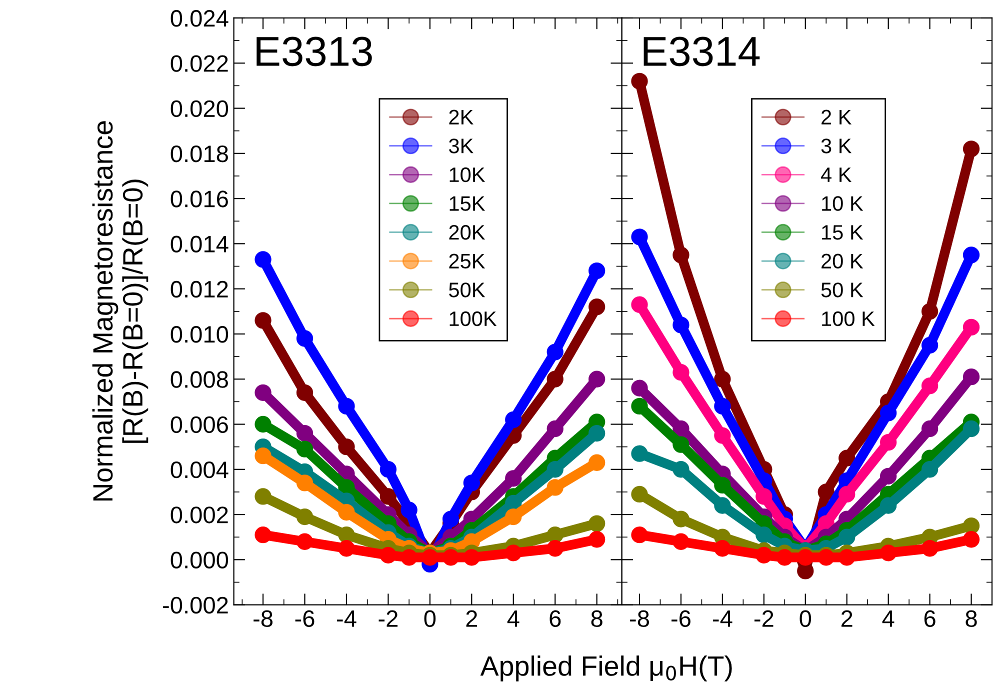  I want to click on y-axis-title: Normalized Magnetoresistance [R(B)-R(B=0)]/R(B=0), so click(120, 311).